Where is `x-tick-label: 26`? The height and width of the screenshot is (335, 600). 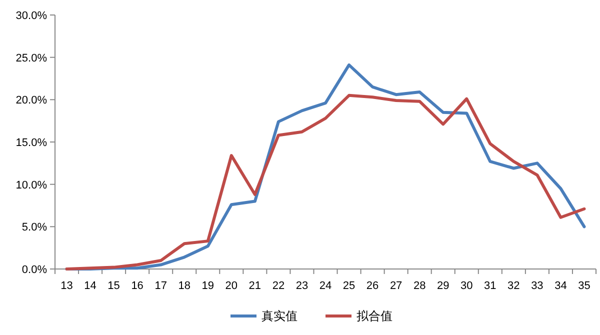
x-tick-label: 26 is located at coordinates (372, 286).